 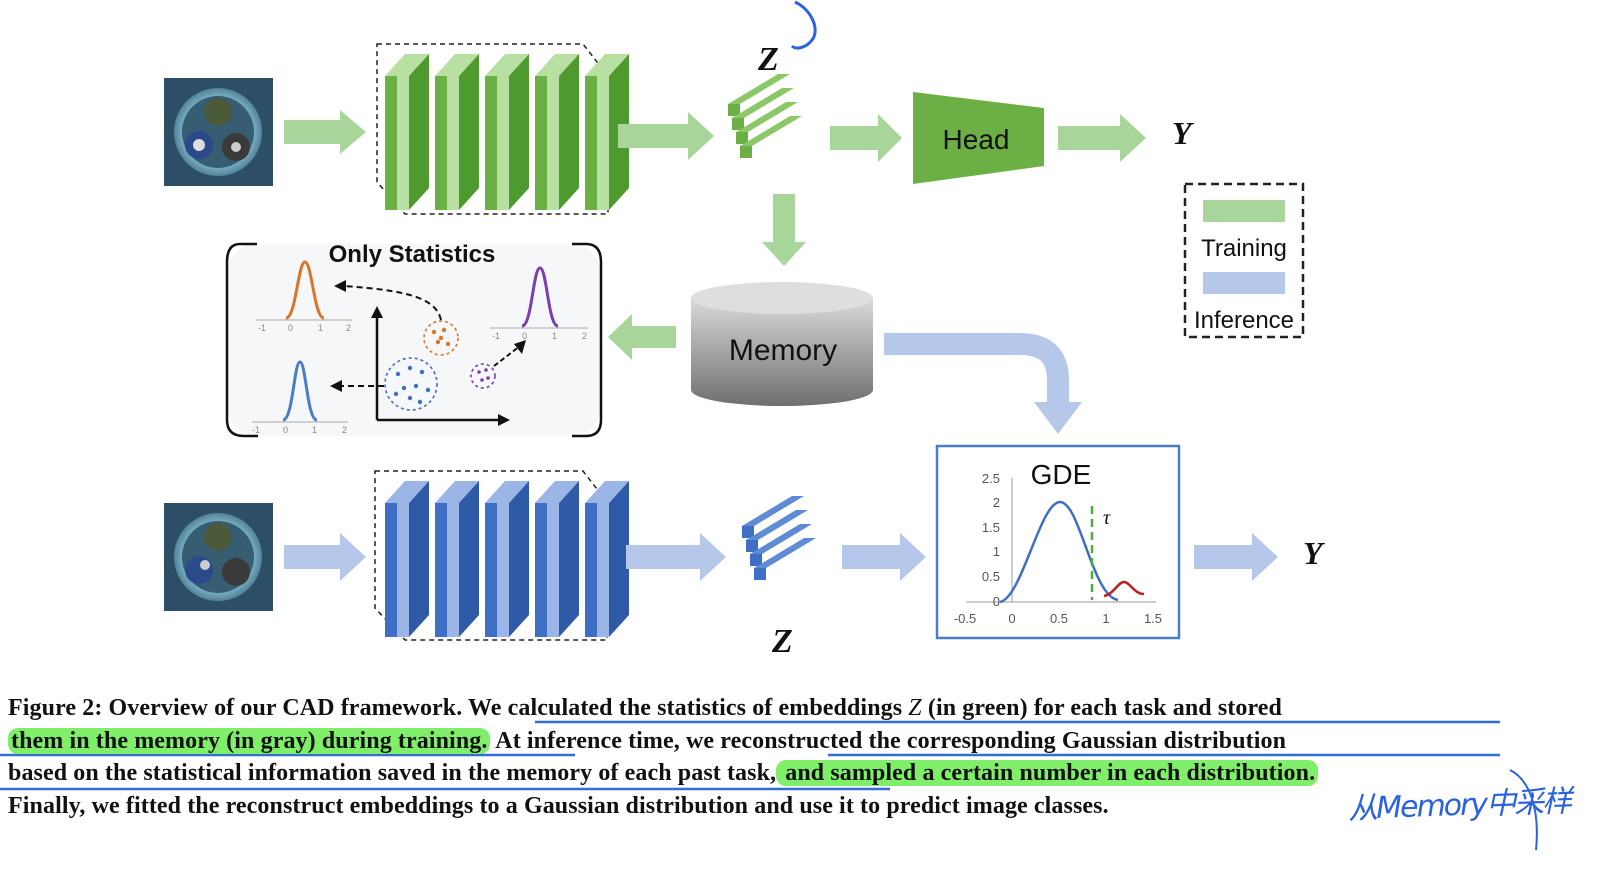 What do you see at coordinates (1061, 474) in the screenshot?
I see `gde-title: GDE` at bounding box center [1061, 474].